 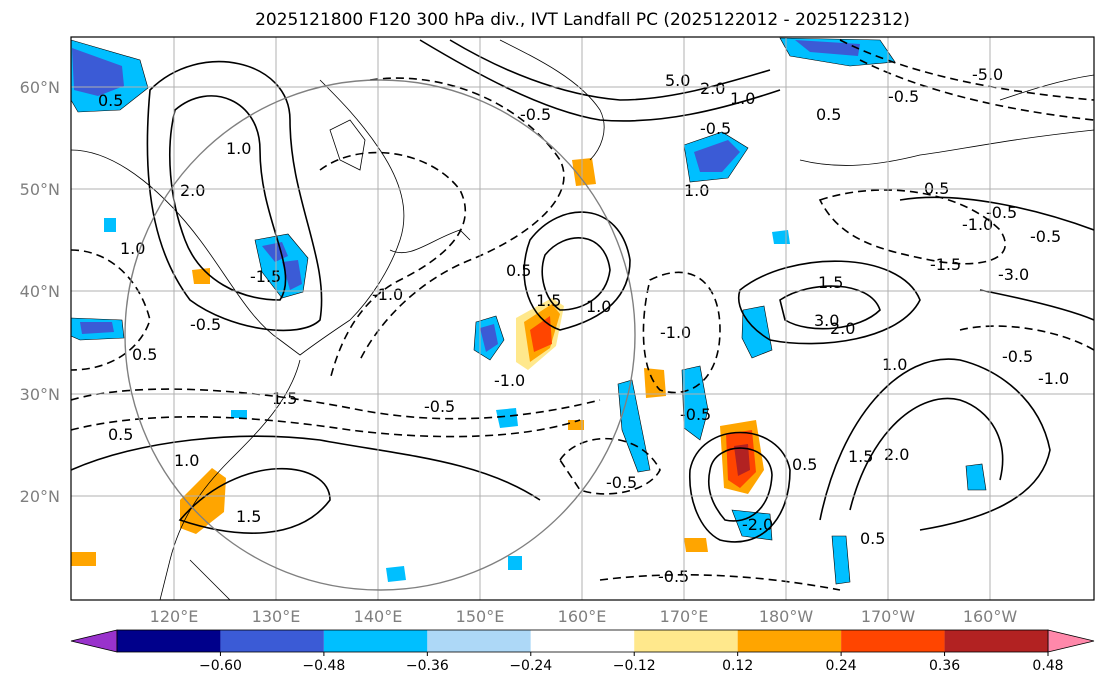 I want to click on lon-label: 160°E, so click(x=582, y=616).